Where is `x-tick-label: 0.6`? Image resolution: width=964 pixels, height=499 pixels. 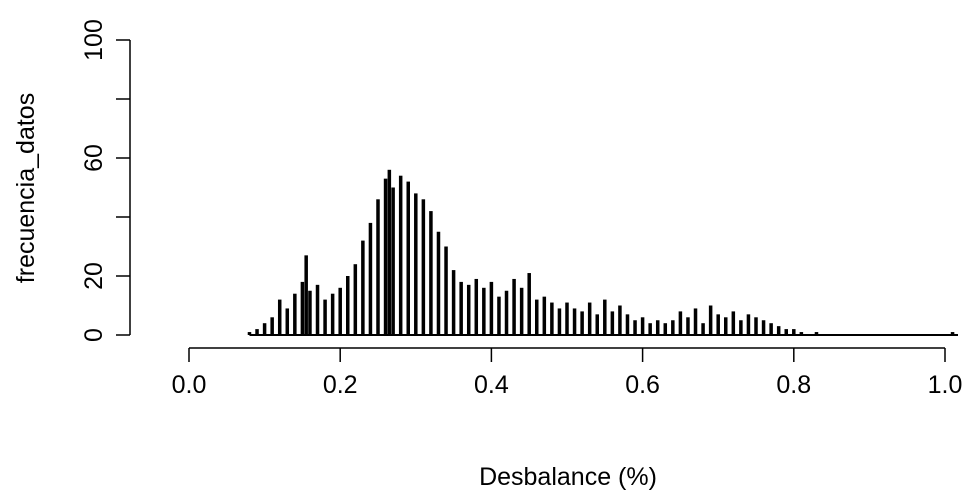 x-tick-label: 0.6 is located at coordinates (642, 385).